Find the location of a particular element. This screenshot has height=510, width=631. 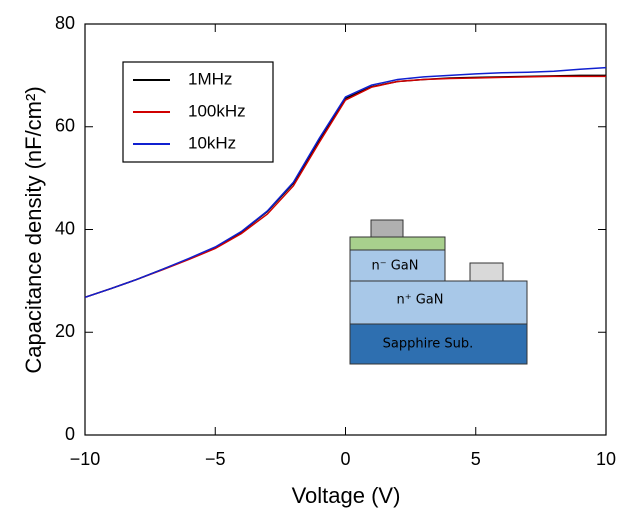

annotation: Sapphire Sub. is located at coordinates (428, 344).